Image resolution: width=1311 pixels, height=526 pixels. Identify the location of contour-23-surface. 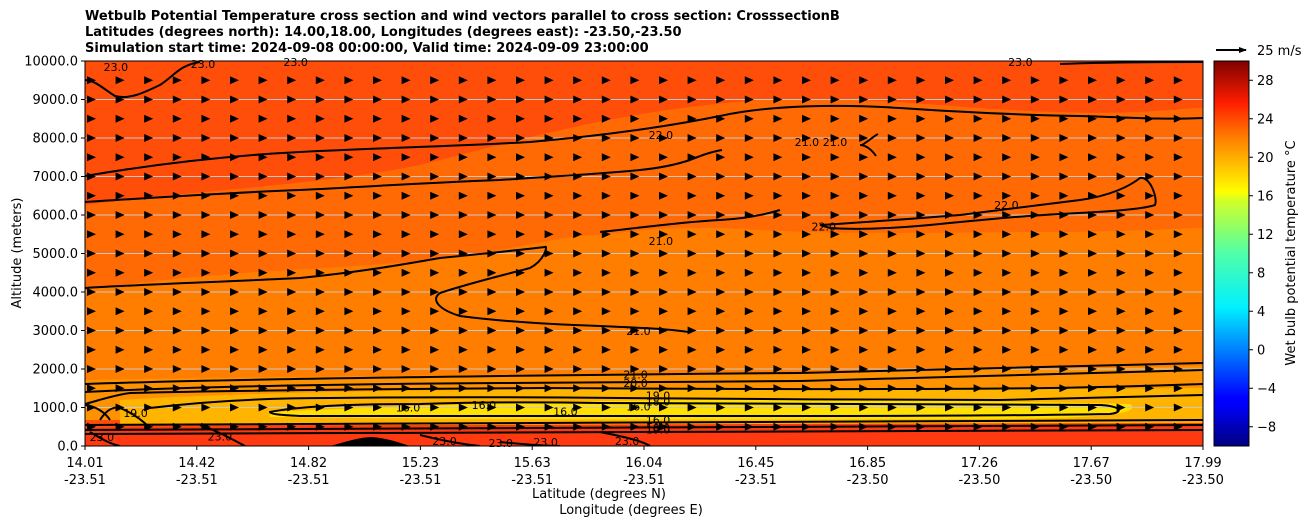
(370, 435).